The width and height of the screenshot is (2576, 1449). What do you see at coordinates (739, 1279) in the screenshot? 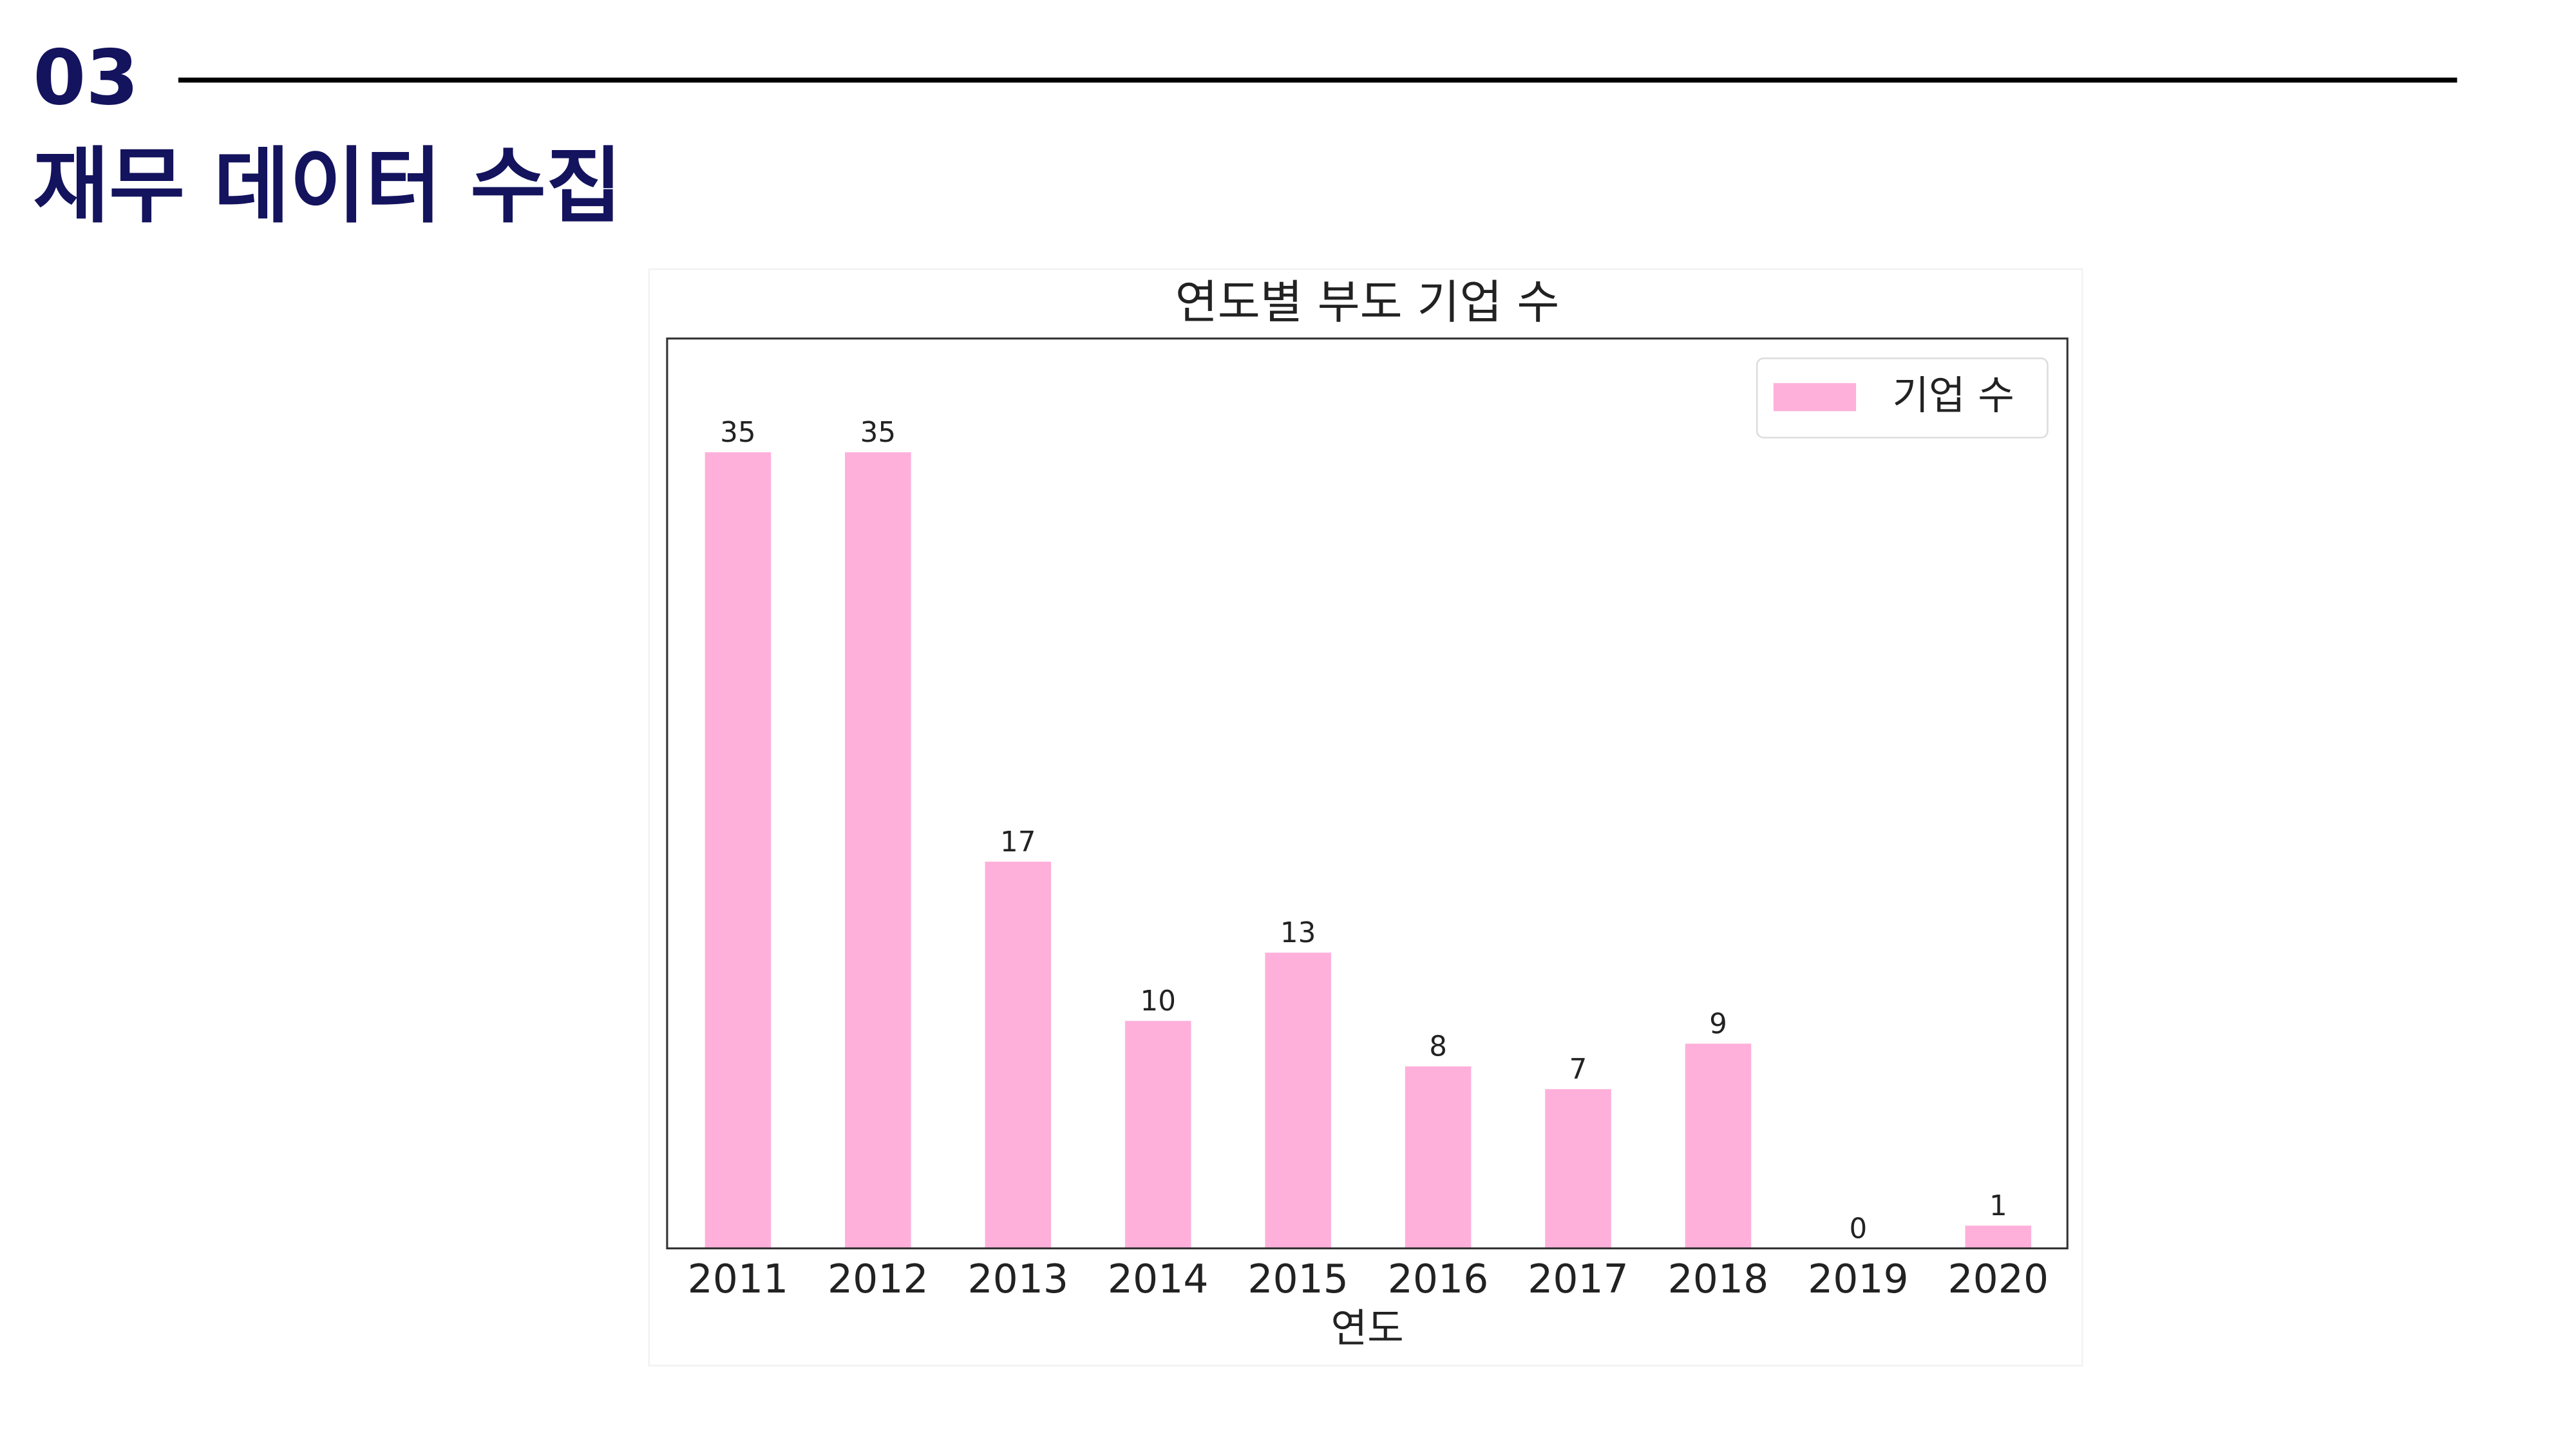
I see `x-tick-label: 2011` at bounding box center [739, 1279].